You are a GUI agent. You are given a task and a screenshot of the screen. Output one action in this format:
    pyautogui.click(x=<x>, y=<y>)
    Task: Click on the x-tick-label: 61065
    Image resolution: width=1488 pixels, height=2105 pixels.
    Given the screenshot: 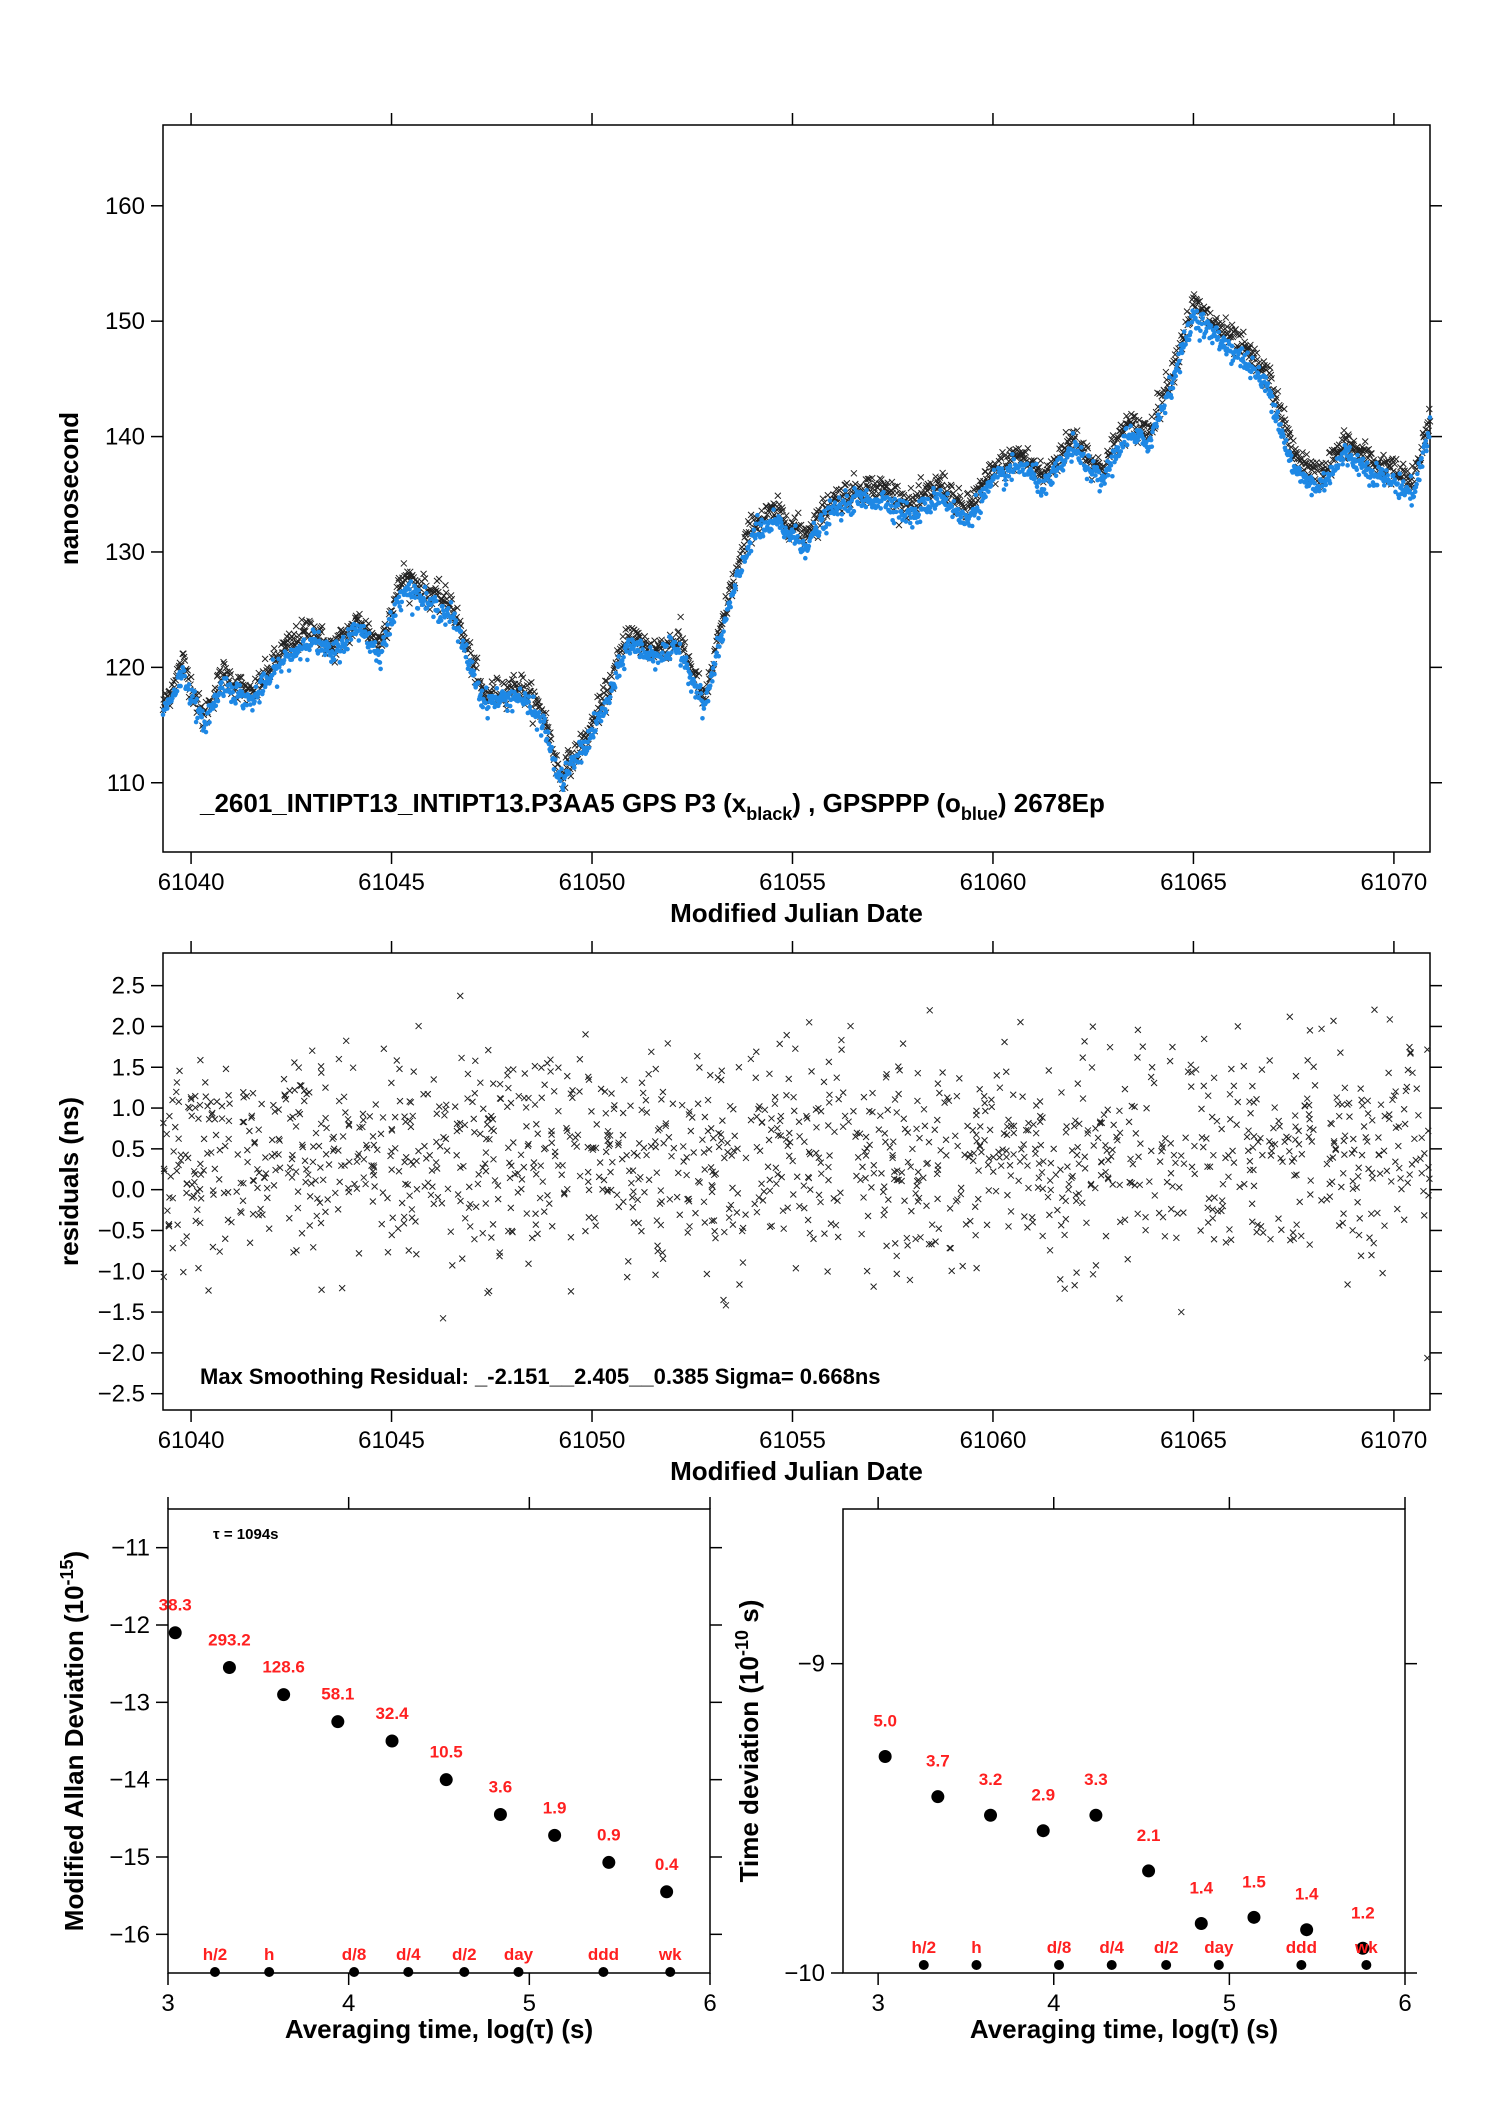 What is the action you would take?
    pyautogui.click(x=1193, y=1440)
    